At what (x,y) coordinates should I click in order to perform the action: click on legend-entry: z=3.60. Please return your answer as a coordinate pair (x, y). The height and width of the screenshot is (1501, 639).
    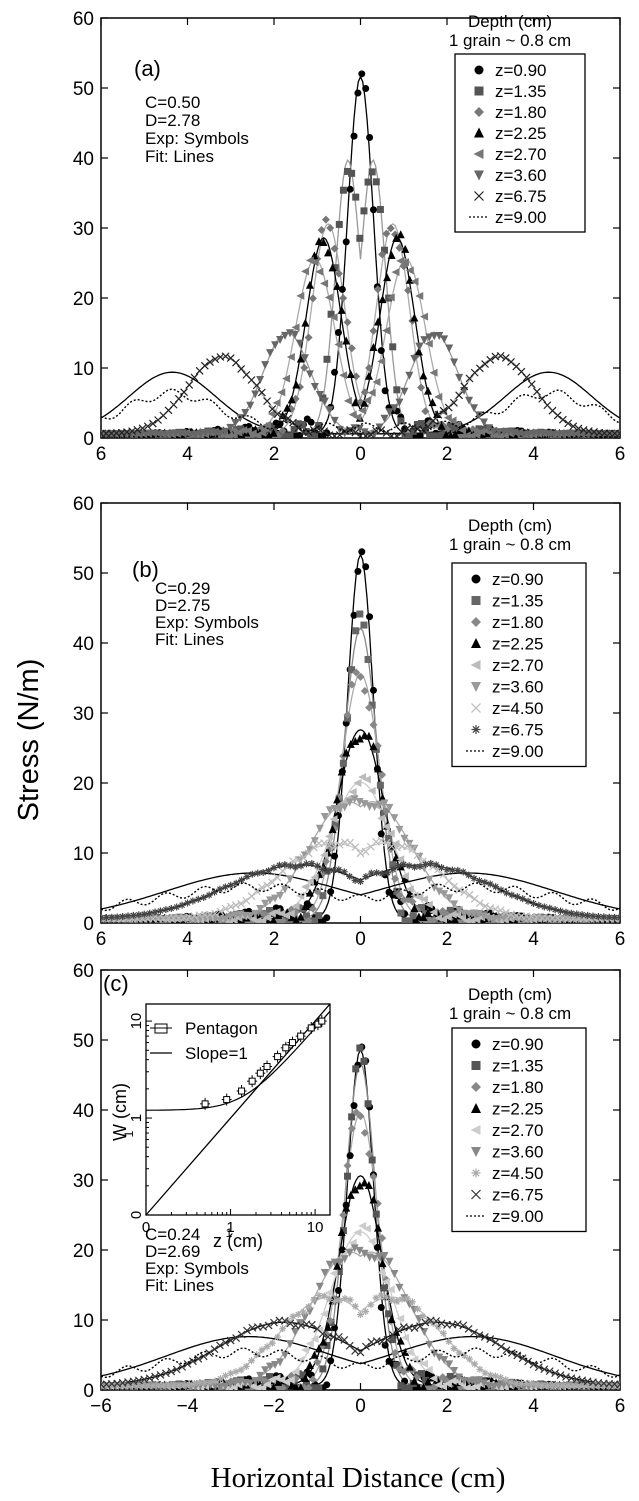
    Looking at the image, I should click on (518, 1152).